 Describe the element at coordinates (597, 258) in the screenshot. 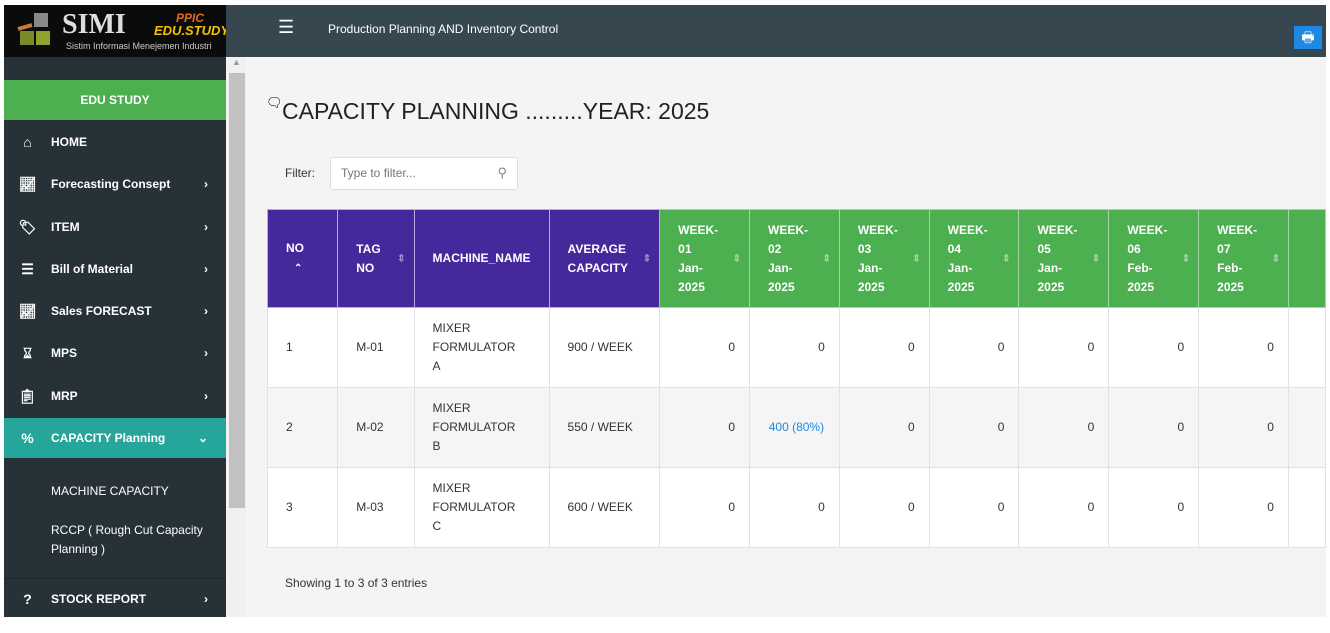

I see `column-header-label: AVERAGE CAPACITY` at that location.